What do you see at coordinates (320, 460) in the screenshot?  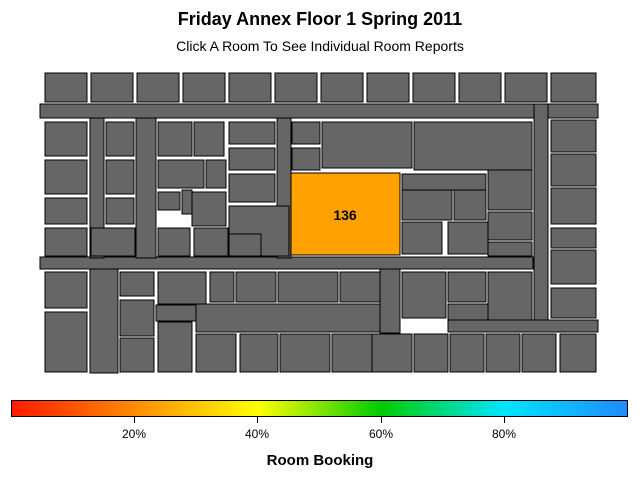 I see `legend-title: Room Booking` at bounding box center [320, 460].